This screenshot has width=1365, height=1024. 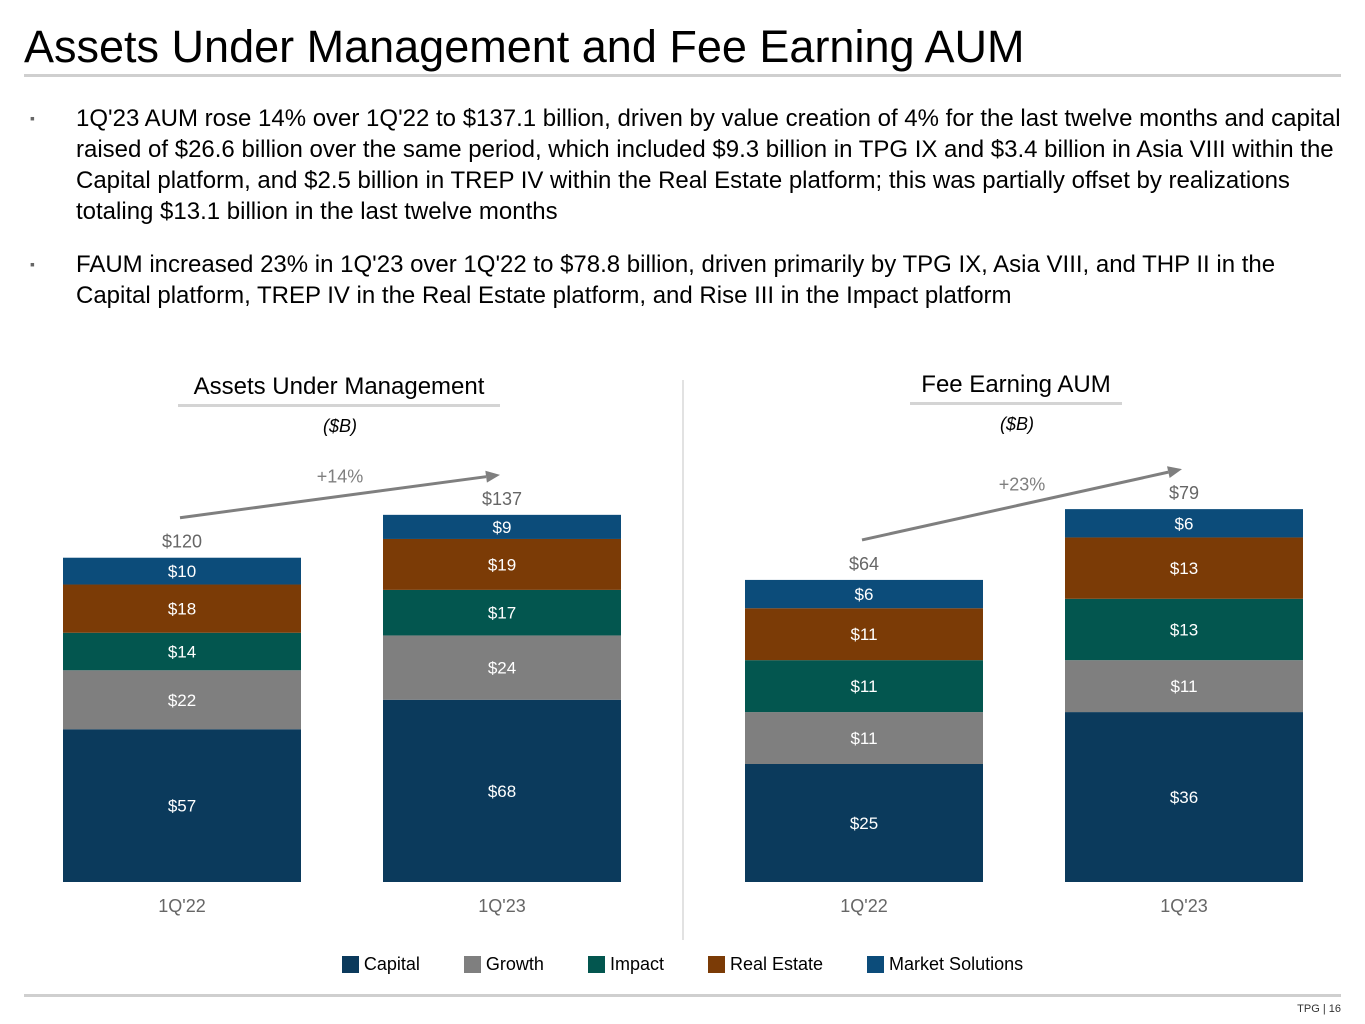 I want to click on data-label-capital-1q-23: $68, so click(x=502, y=791).